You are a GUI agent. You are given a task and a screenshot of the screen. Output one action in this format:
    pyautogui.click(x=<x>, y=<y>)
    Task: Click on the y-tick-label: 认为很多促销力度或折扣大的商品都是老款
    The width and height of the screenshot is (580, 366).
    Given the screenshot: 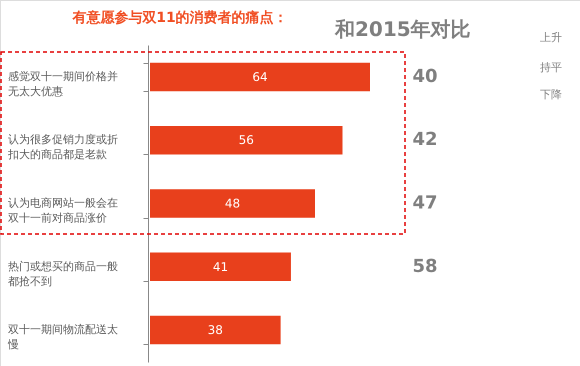 What is the action you would take?
    pyautogui.click(x=62, y=147)
    